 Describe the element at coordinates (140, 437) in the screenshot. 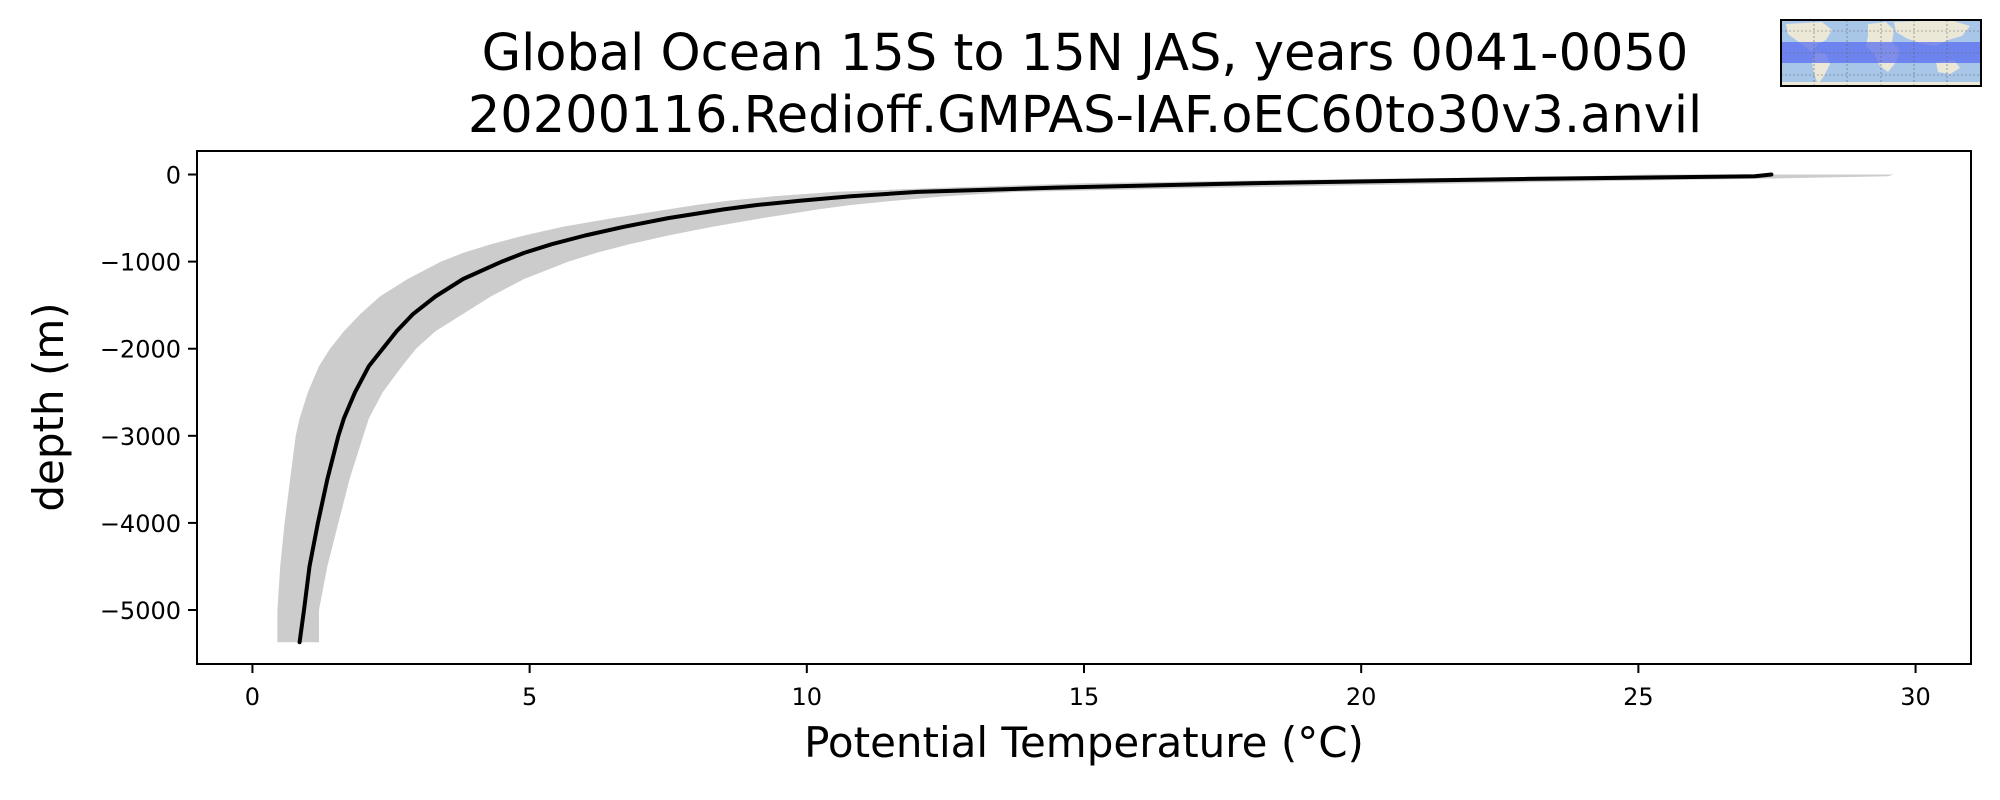

I see `y-tick-label: −3000` at that location.